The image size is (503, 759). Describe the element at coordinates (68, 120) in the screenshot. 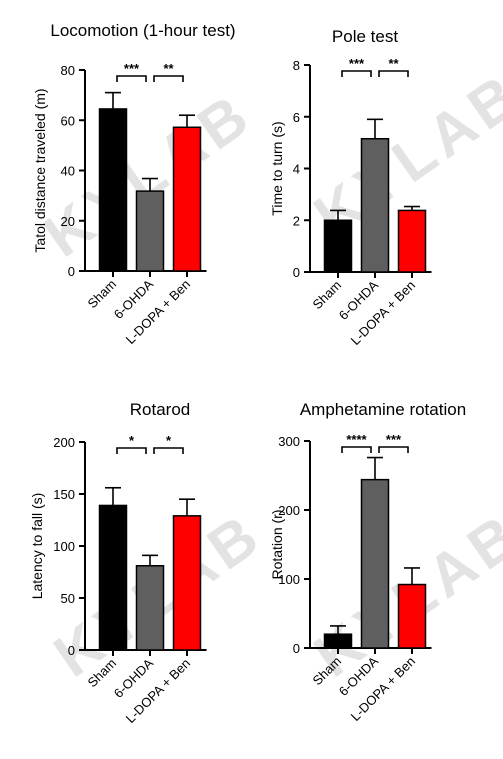

I see `y-tick-label: 60` at that location.